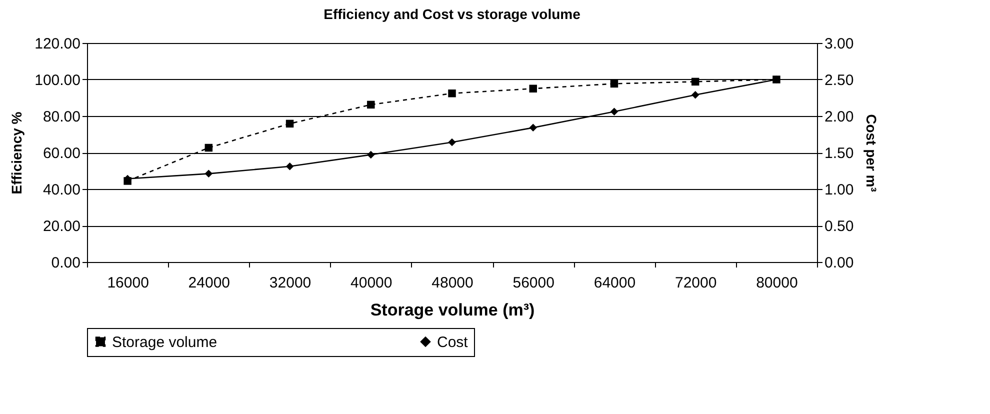  What do you see at coordinates (61, 190) in the screenshot?
I see `y-tick-label: 40.00` at bounding box center [61, 190].